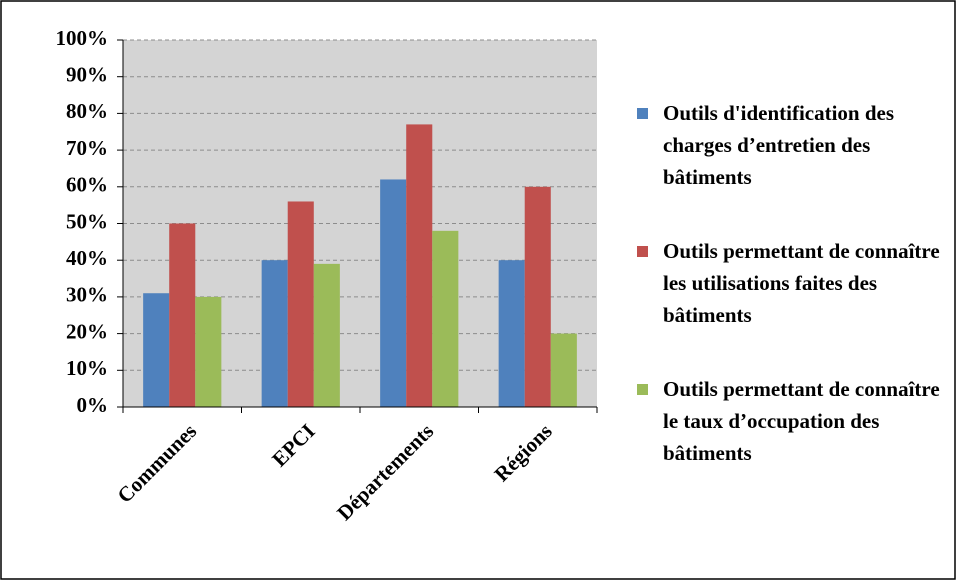 The image size is (957, 581). I want to click on y-tick-label: 10%, so click(87, 368).